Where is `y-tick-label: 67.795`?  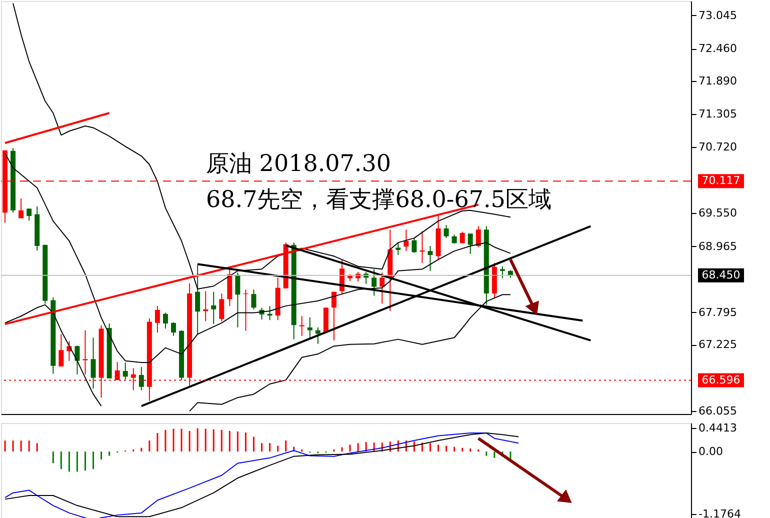
y-tick-label: 67.795 is located at coordinates (717, 312).